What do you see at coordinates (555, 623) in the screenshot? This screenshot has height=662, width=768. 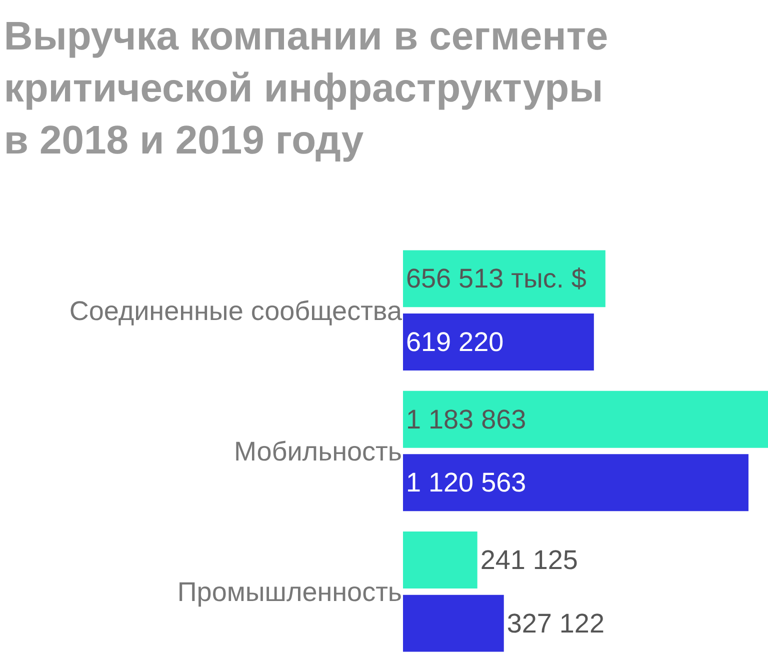 I see `data-label: 327 122` at bounding box center [555, 623].